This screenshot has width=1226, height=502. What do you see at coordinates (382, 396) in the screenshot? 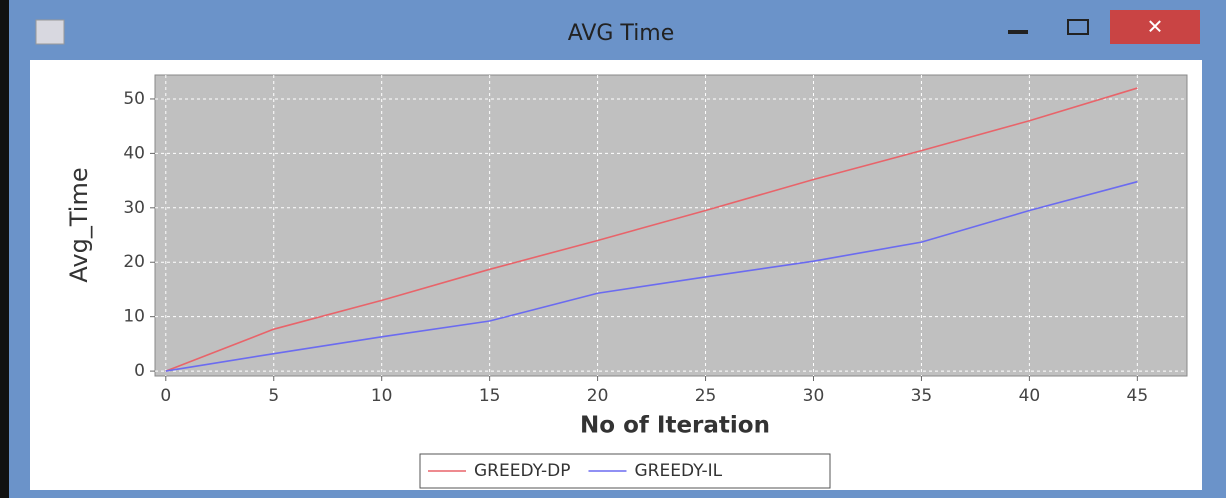
I see `x-tick-label: 10` at bounding box center [382, 396].